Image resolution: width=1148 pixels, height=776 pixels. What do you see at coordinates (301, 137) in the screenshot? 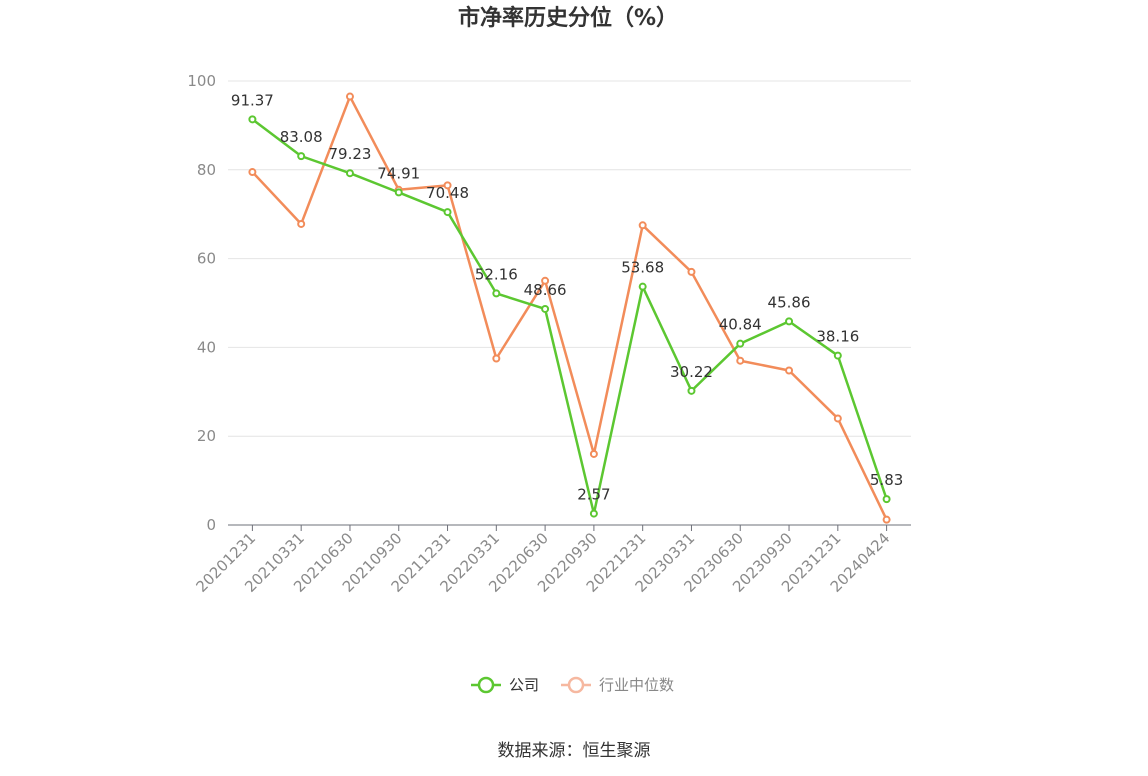
I see `data-label: 83.08` at bounding box center [301, 137].